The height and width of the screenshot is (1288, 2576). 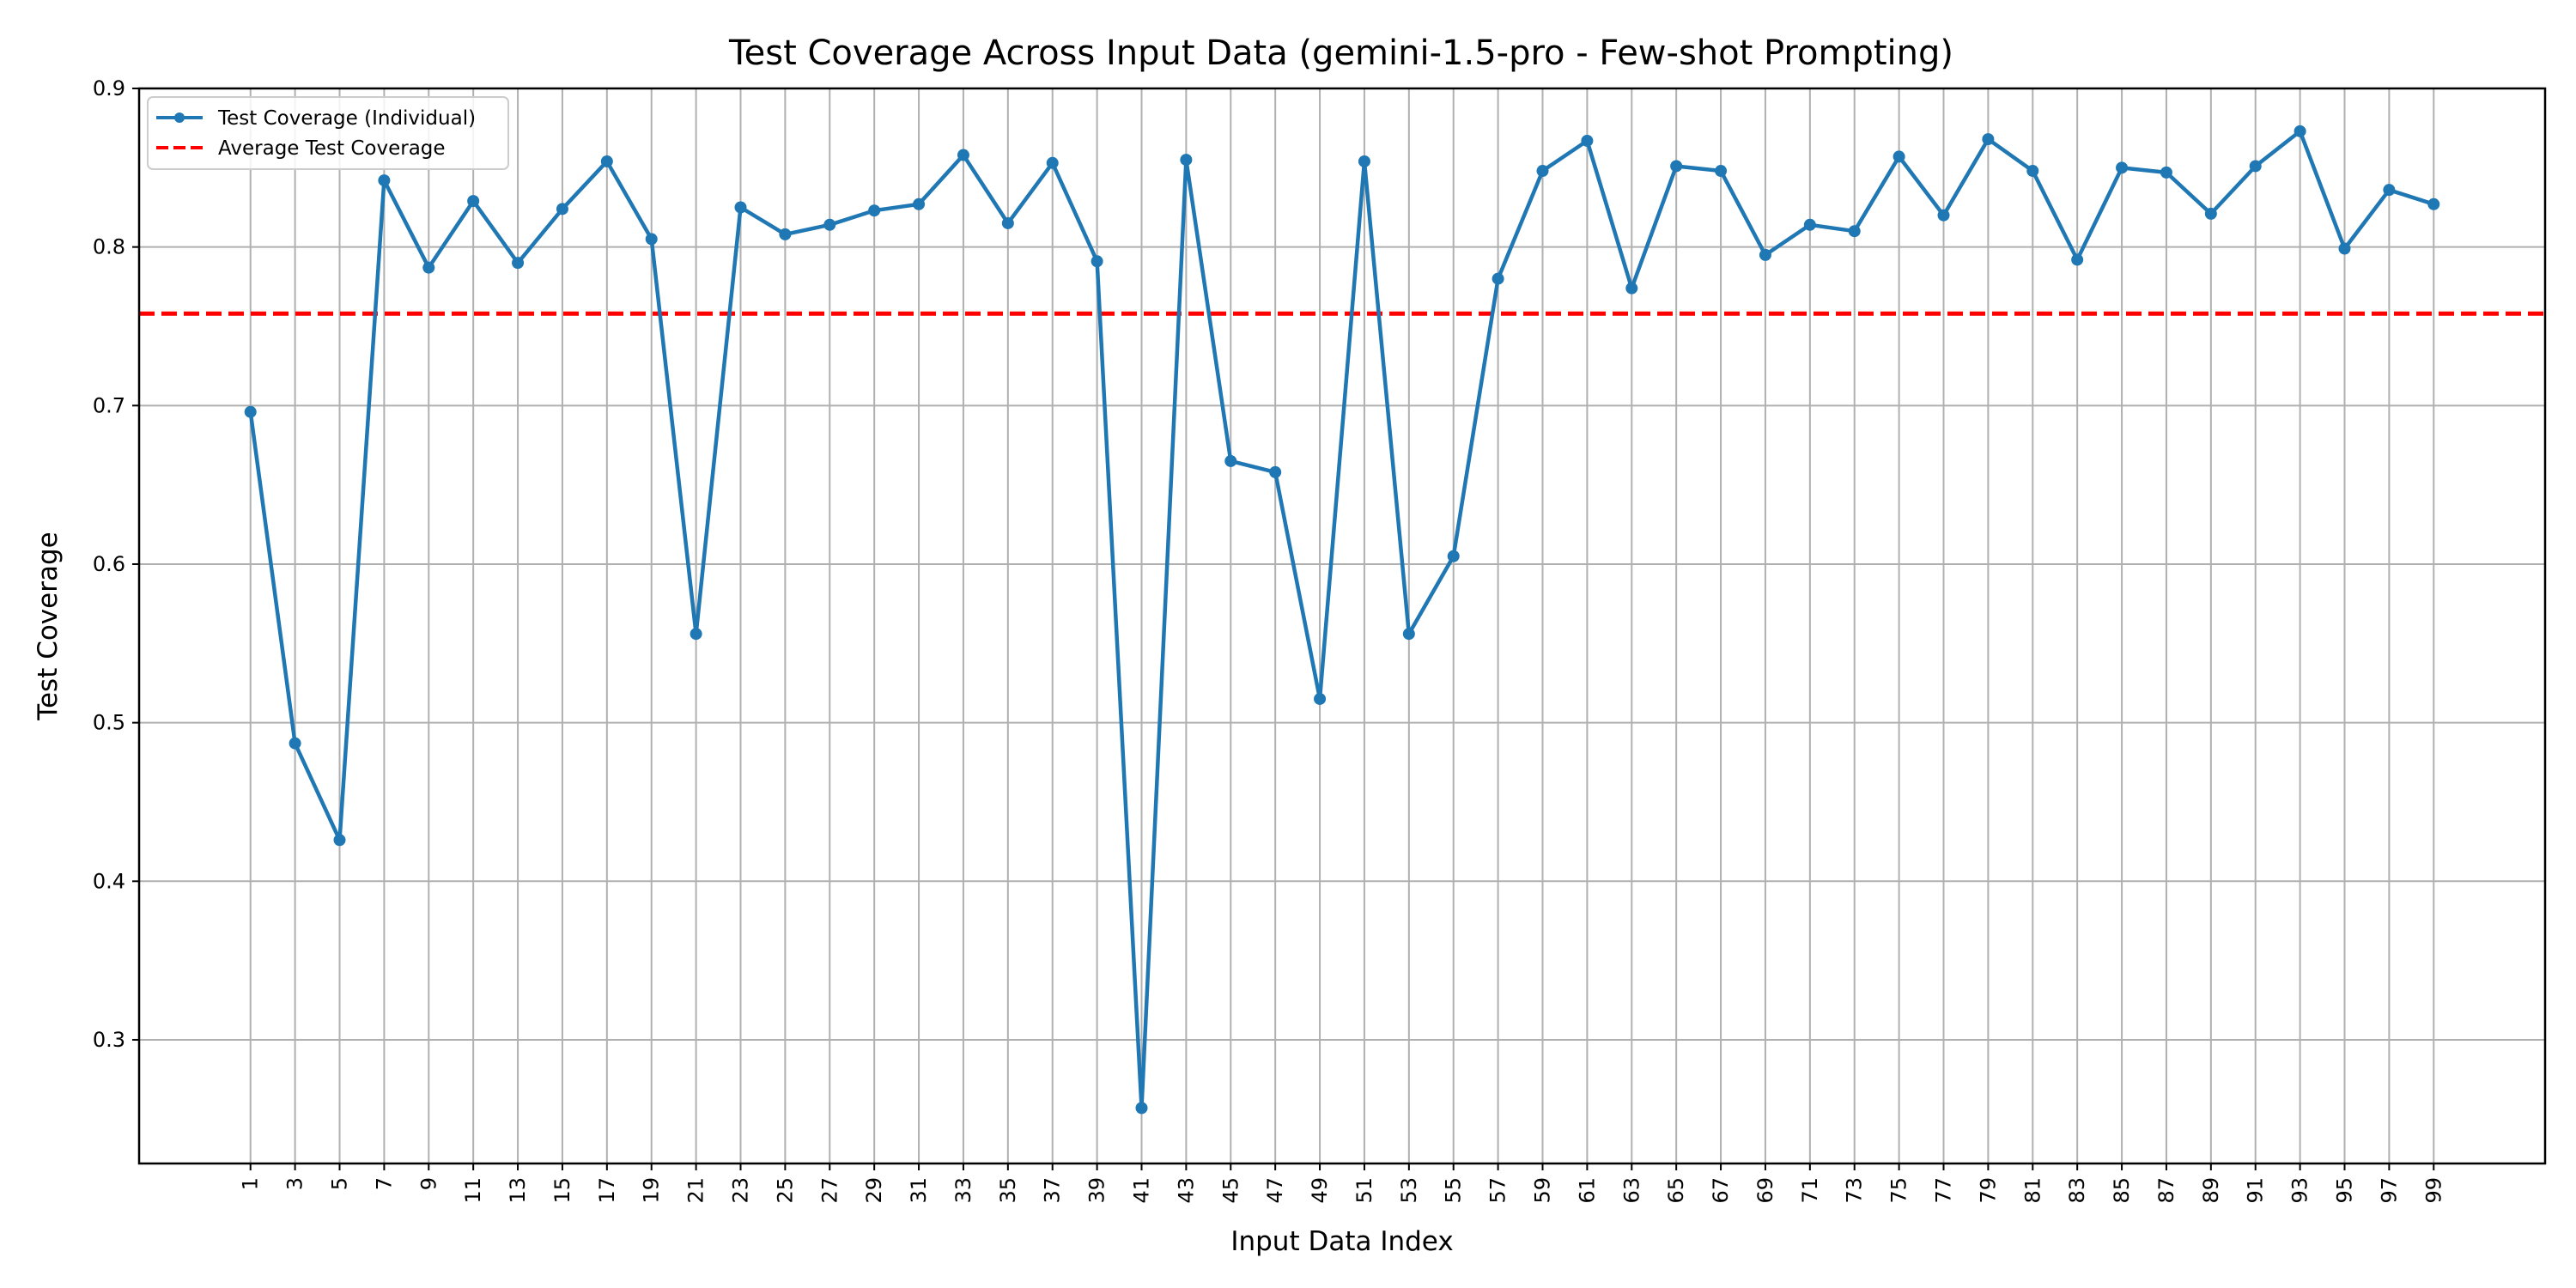 I want to click on x-tick-label: 41, so click(x=1142, y=1191).